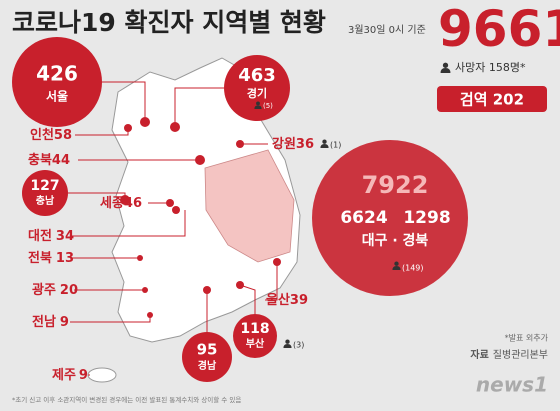 This screenshot has width=560, height=411. What do you see at coordinates (169, 22) in the screenshot?
I see `title: 코로나19 확진자 지역별 현황` at bounding box center [169, 22].